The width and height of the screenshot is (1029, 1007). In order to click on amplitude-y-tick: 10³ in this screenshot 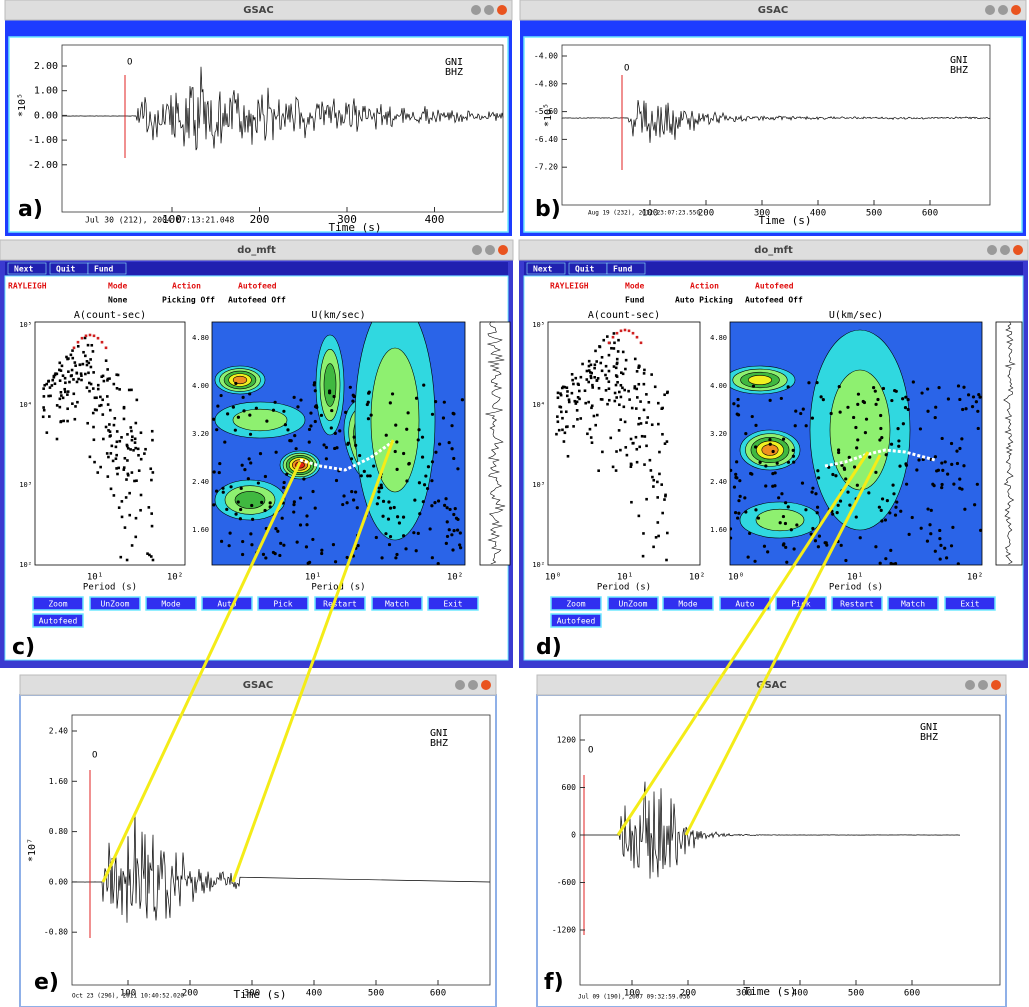, I will do `click(538, 485)`.